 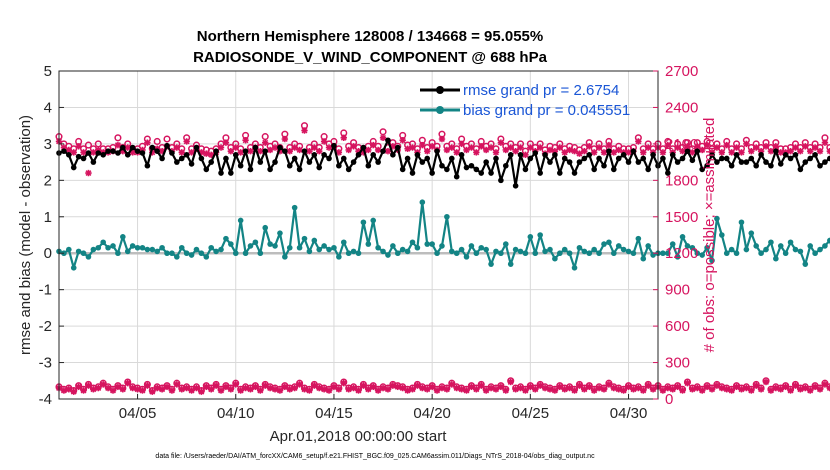 I want to click on x-tick-label: 04/15, so click(x=334, y=413).